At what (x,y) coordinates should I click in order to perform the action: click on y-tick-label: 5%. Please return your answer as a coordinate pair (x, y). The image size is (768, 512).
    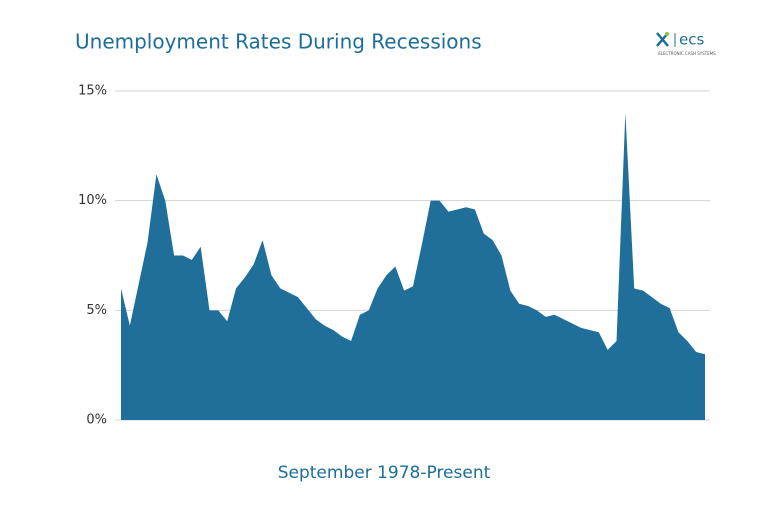
    Looking at the image, I should click on (96, 310).